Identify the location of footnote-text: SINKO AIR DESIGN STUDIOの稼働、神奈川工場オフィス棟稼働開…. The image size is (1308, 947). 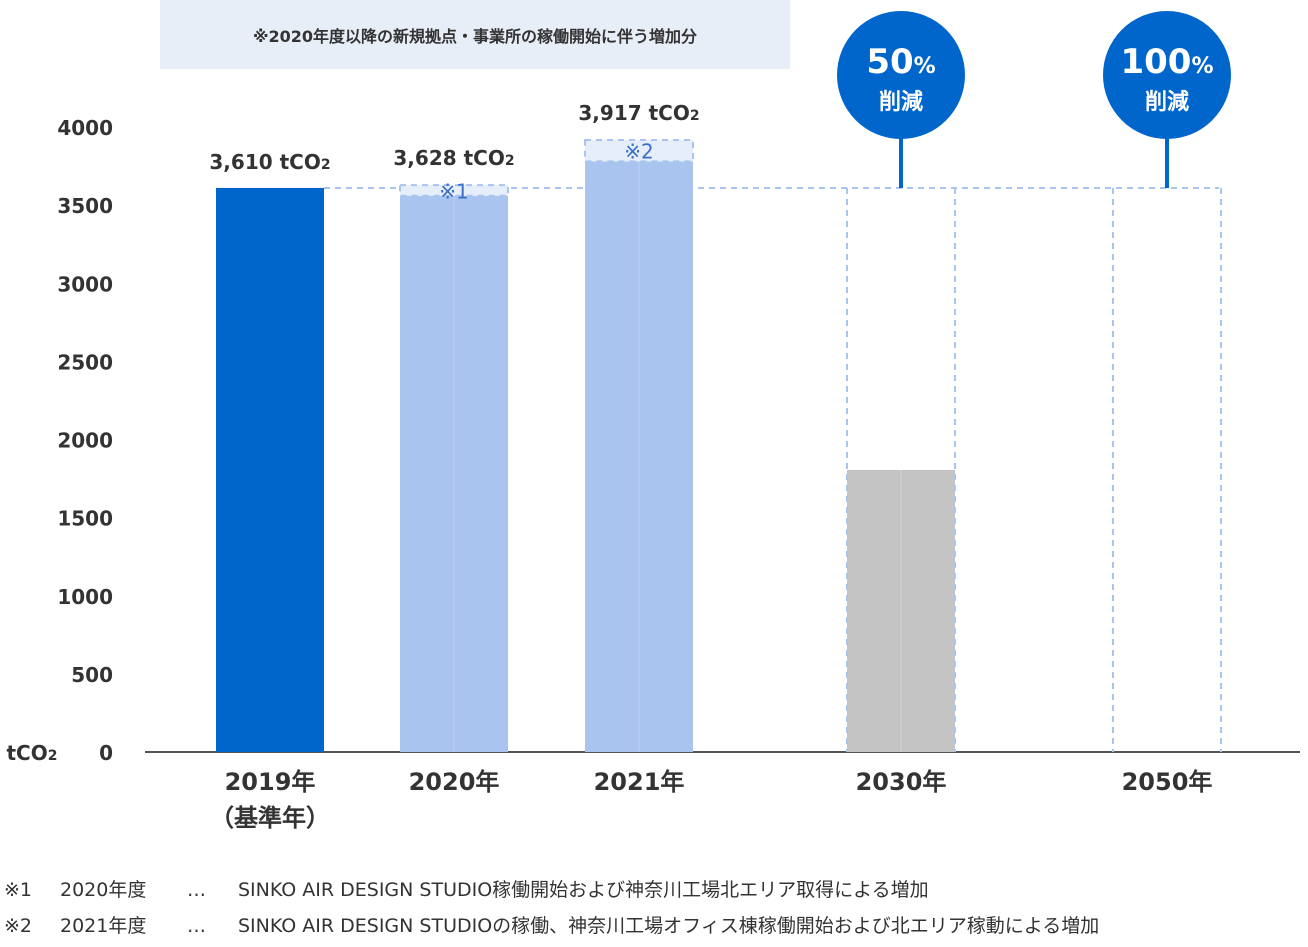
(669, 926).